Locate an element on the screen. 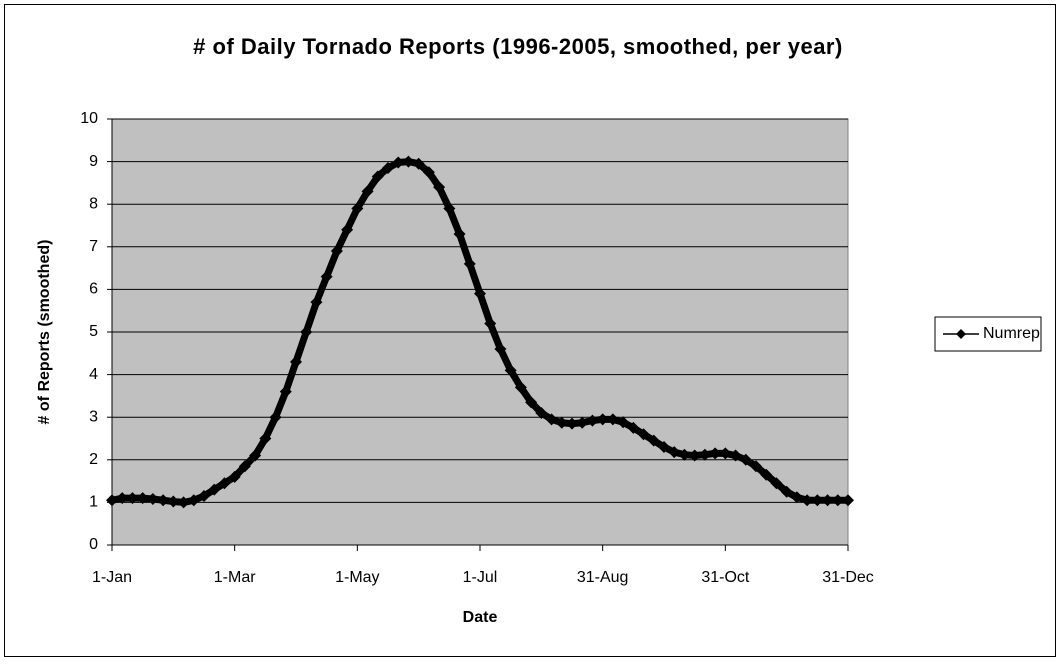 The image size is (1061, 667). y-tick-label: 5 is located at coordinates (93, 331).